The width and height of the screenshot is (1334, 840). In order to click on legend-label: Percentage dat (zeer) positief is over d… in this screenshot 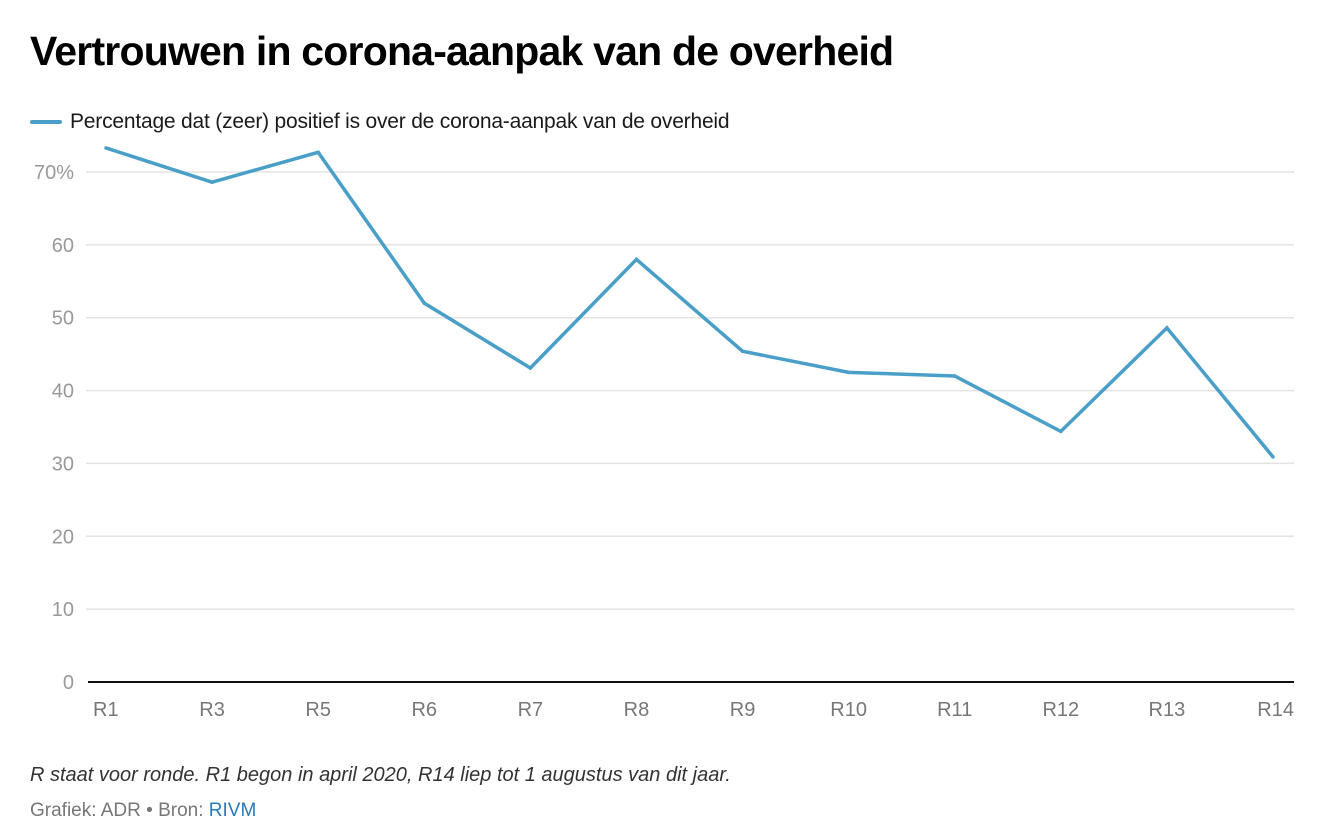, I will do `click(400, 121)`.